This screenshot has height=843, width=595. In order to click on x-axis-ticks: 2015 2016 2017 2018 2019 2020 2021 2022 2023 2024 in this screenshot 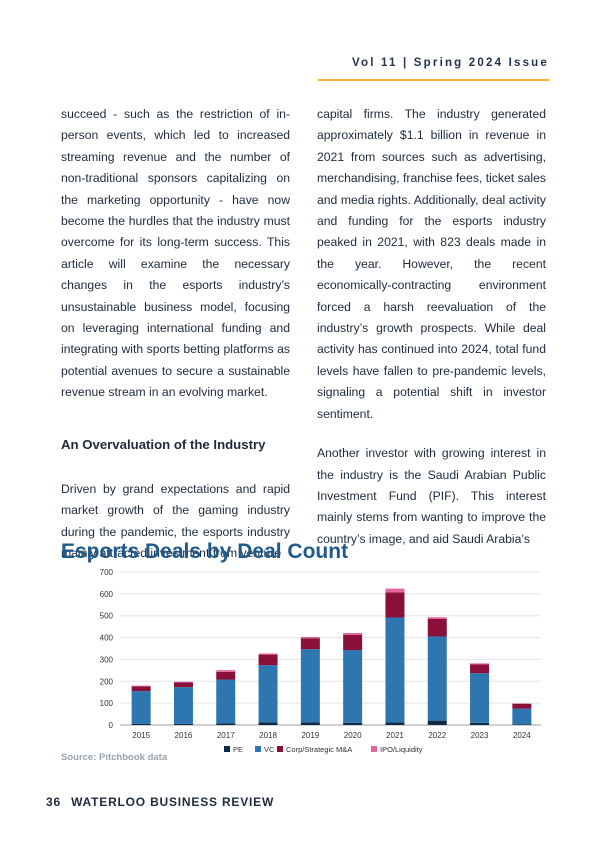, I will do `click(331, 735)`.